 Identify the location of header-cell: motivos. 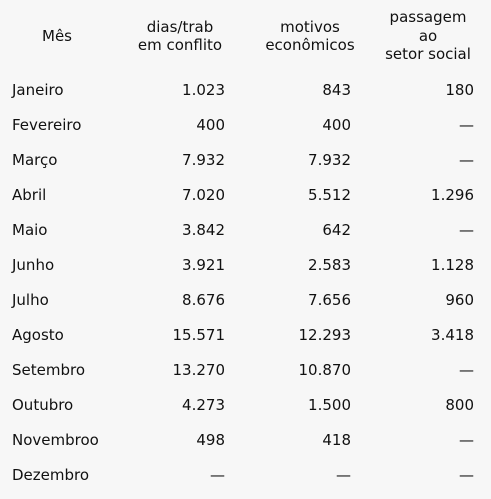
(310, 26).